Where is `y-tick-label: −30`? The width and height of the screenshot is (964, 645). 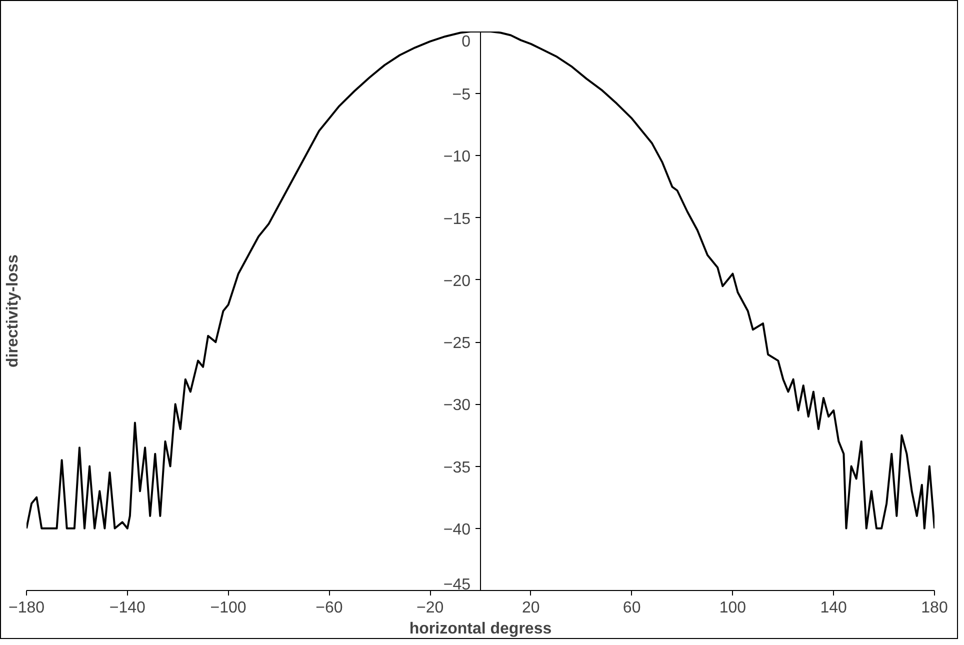
y-tick-label: −30 is located at coordinates (457, 405).